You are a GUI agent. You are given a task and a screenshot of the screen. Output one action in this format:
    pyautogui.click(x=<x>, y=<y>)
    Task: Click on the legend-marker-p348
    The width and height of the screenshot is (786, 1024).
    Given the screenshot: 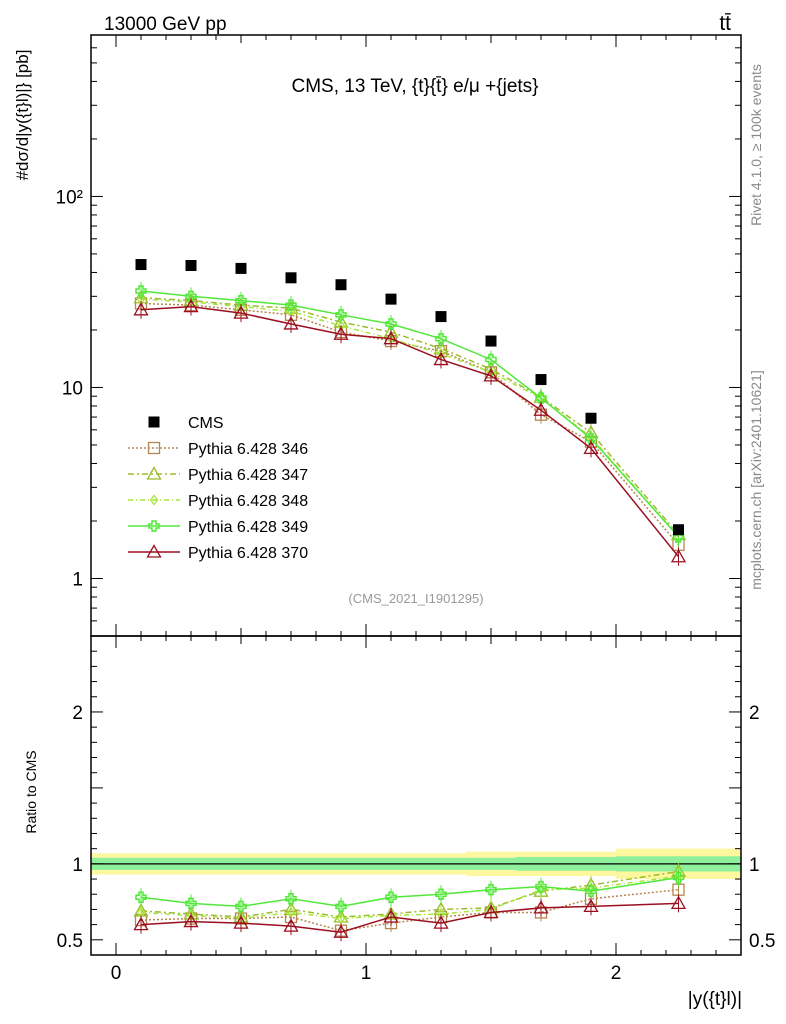 What is the action you would take?
    pyautogui.click(x=154, y=500)
    